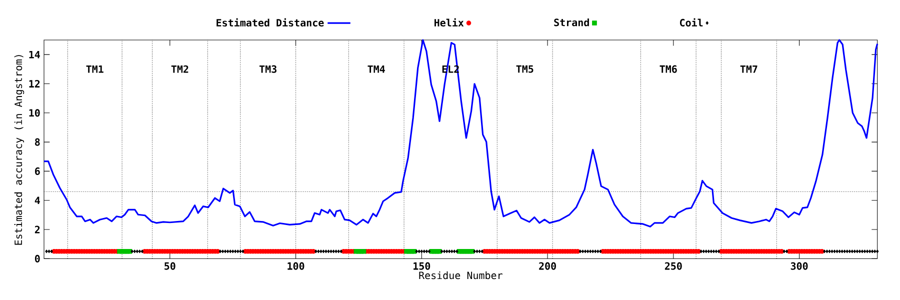  What do you see at coordinates (95, 69) in the screenshot?
I see `annotation: TM1` at bounding box center [95, 69].